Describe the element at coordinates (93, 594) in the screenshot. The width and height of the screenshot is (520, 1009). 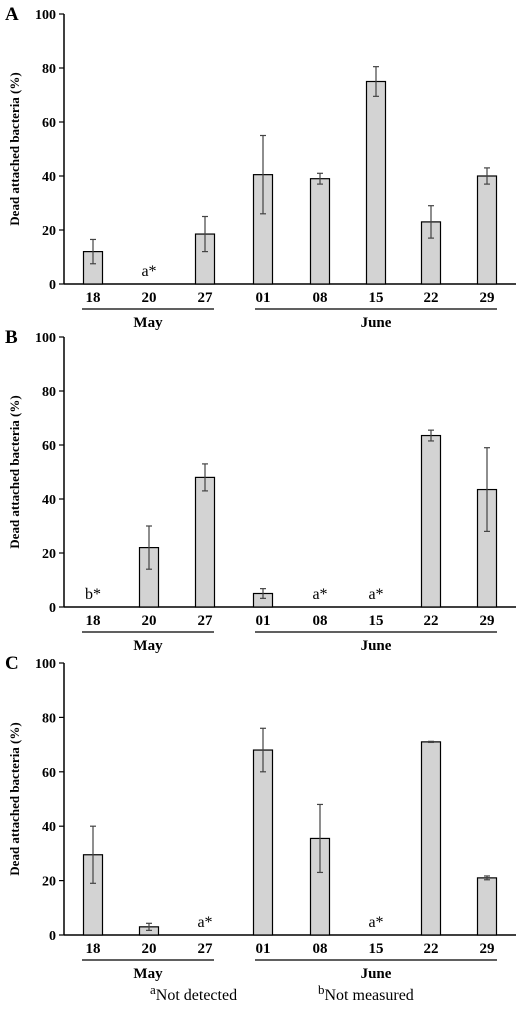
I see `missing-value-note: b*` at that location.